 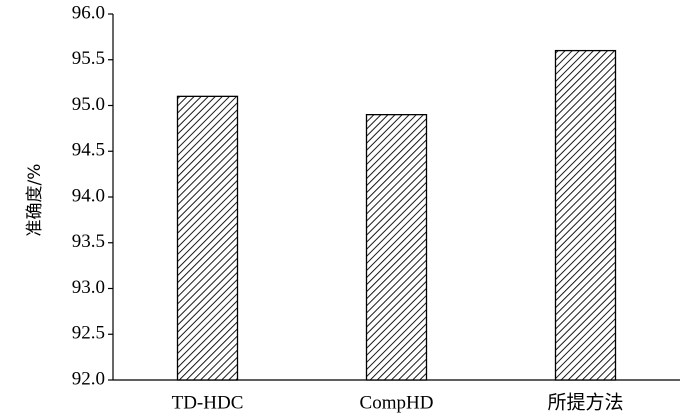 I want to click on x-tick-label: TD-HDC, so click(x=208, y=402).